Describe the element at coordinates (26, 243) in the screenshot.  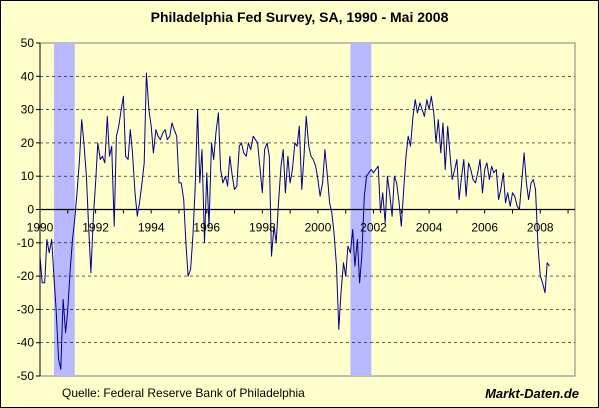
I see `y-tick-label: -10` at that location.